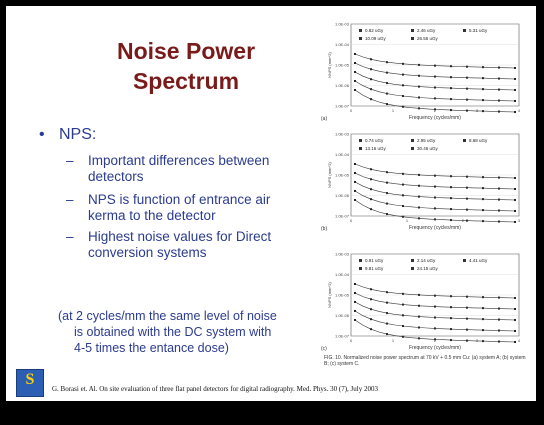 This screenshot has height=425, width=544. Describe the element at coordinates (374, 268) in the screenshot. I see `legend-label: 9.81 uGy` at that location.